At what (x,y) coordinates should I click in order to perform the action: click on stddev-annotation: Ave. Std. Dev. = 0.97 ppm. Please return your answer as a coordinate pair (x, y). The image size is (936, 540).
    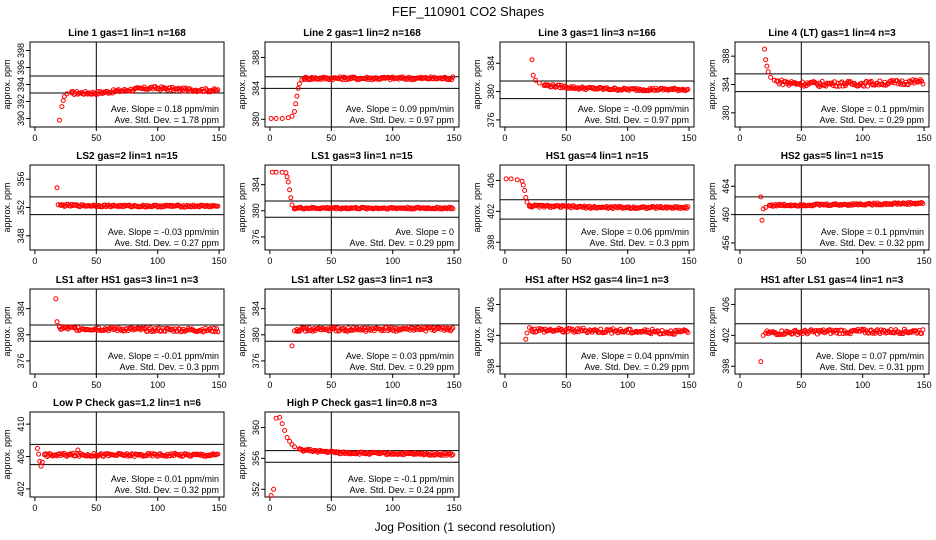
    Looking at the image, I should click on (402, 120).